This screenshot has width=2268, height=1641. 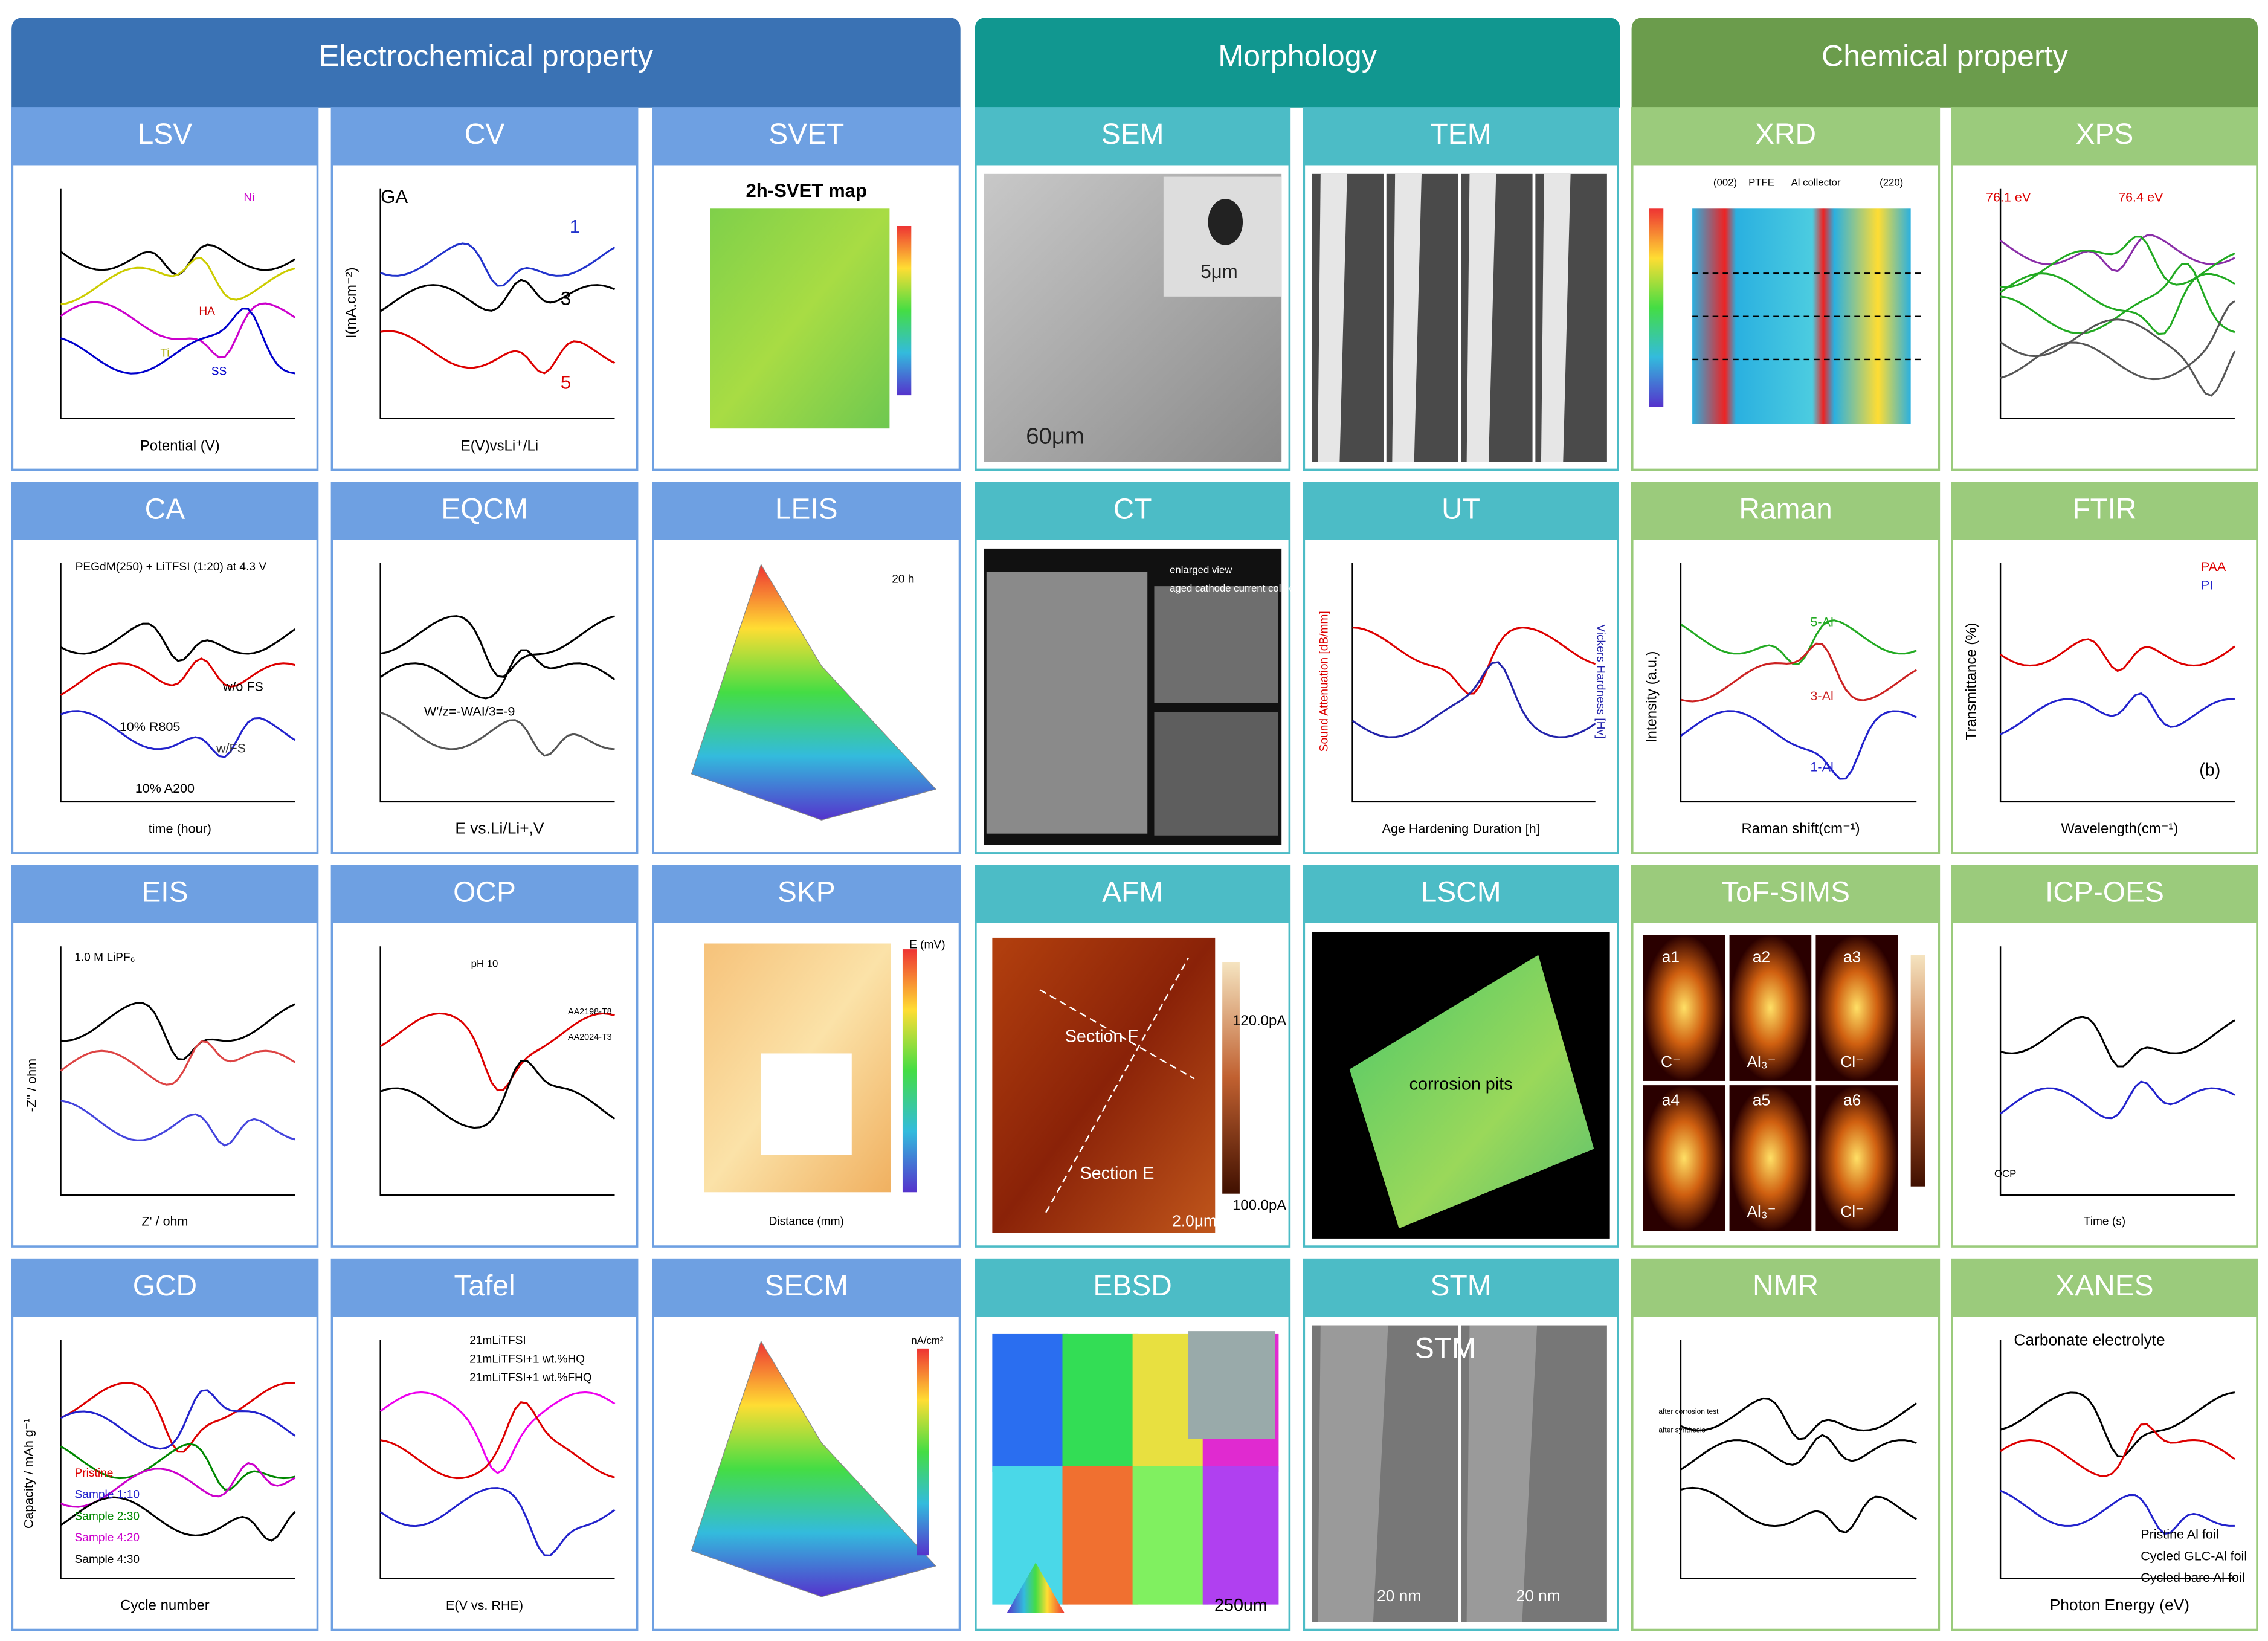 I want to click on panel-title: TEM, so click(x=1461, y=134).